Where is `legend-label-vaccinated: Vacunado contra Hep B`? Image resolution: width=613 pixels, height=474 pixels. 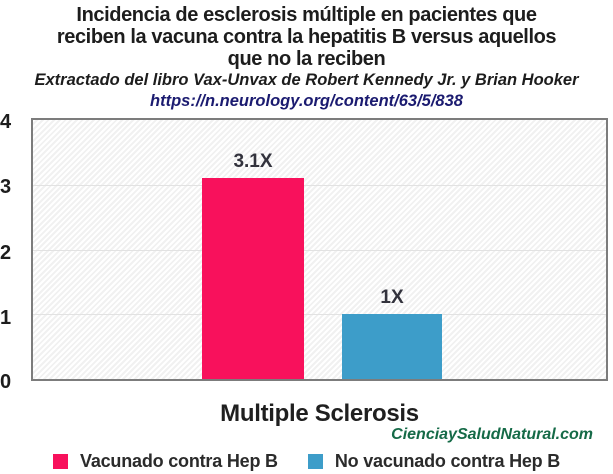
legend-label-vaccinated: Vacunado contra Hep B is located at coordinates (179, 461).